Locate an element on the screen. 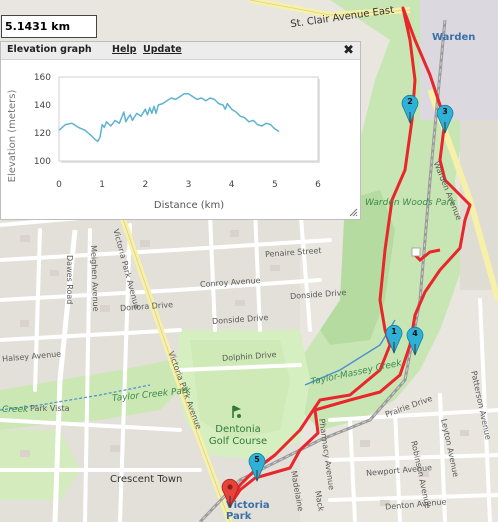  waypoint-marker-5: 5 is located at coordinates (257, 469).